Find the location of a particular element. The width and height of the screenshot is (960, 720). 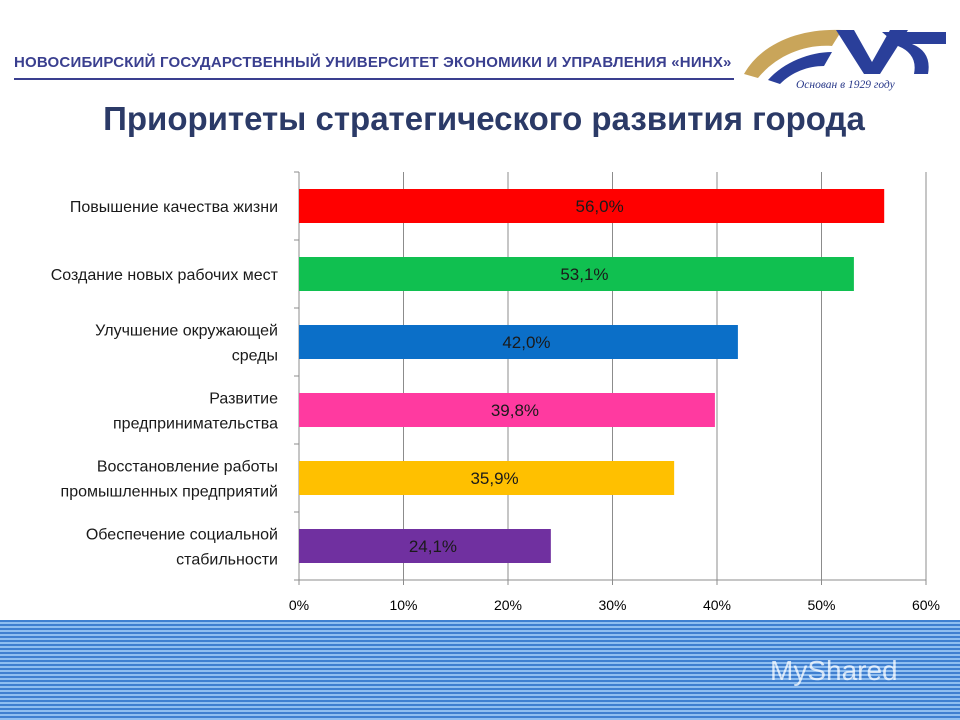

category-label-2: Создание новых рабочих мест is located at coordinates (165, 275).